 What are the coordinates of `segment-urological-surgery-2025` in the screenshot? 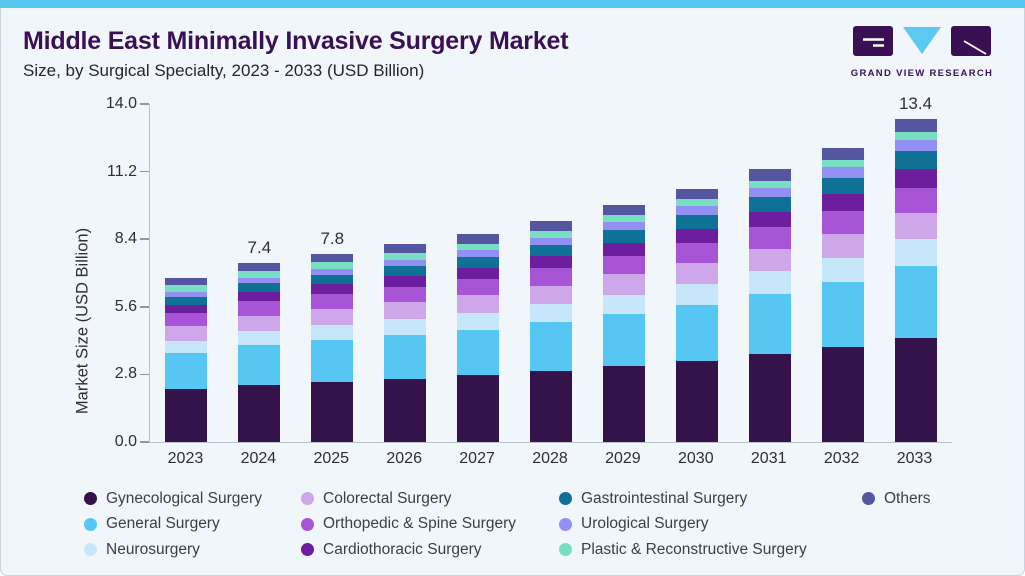 It's located at (332, 271).